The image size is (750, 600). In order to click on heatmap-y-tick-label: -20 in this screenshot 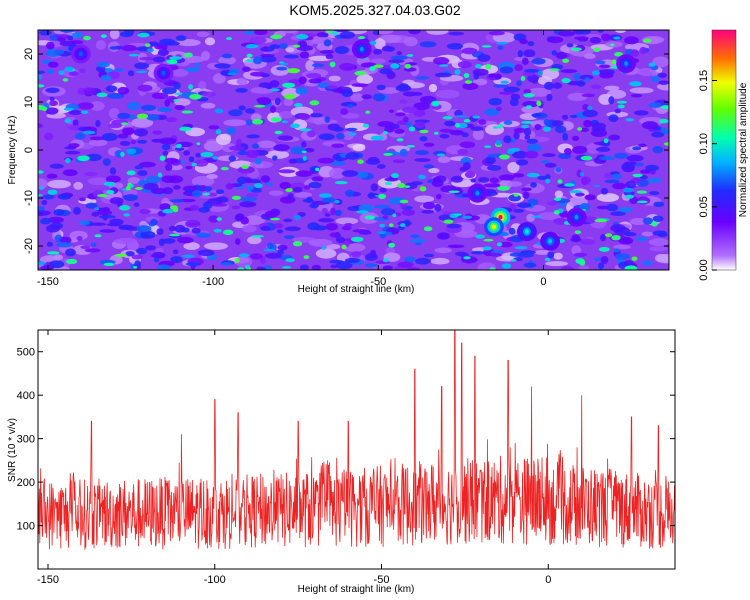, I will do `click(29, 246)`.